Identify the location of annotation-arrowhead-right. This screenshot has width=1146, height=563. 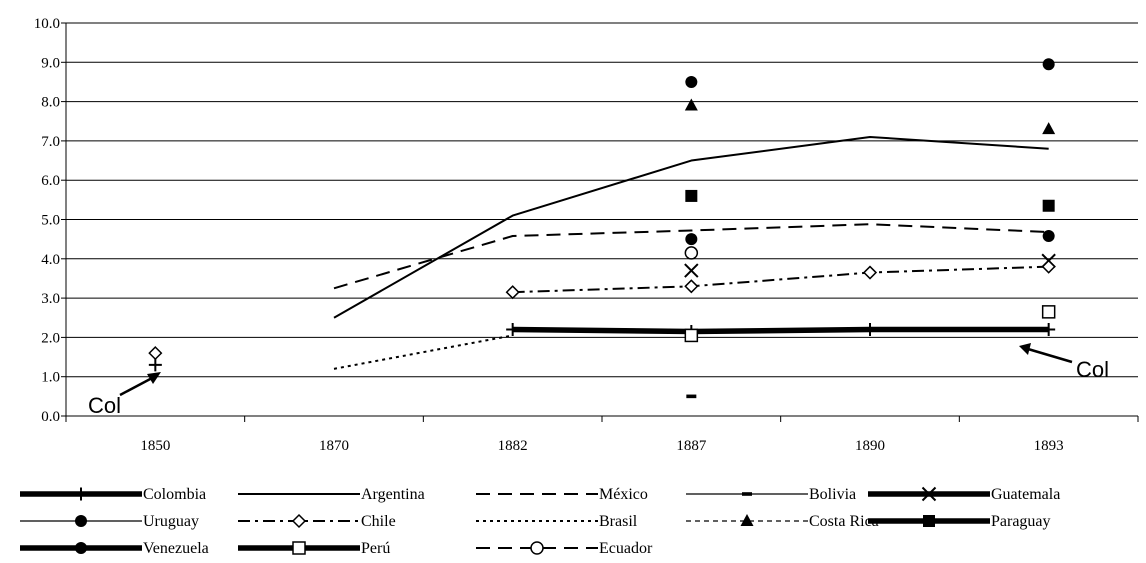
(1025, 349).